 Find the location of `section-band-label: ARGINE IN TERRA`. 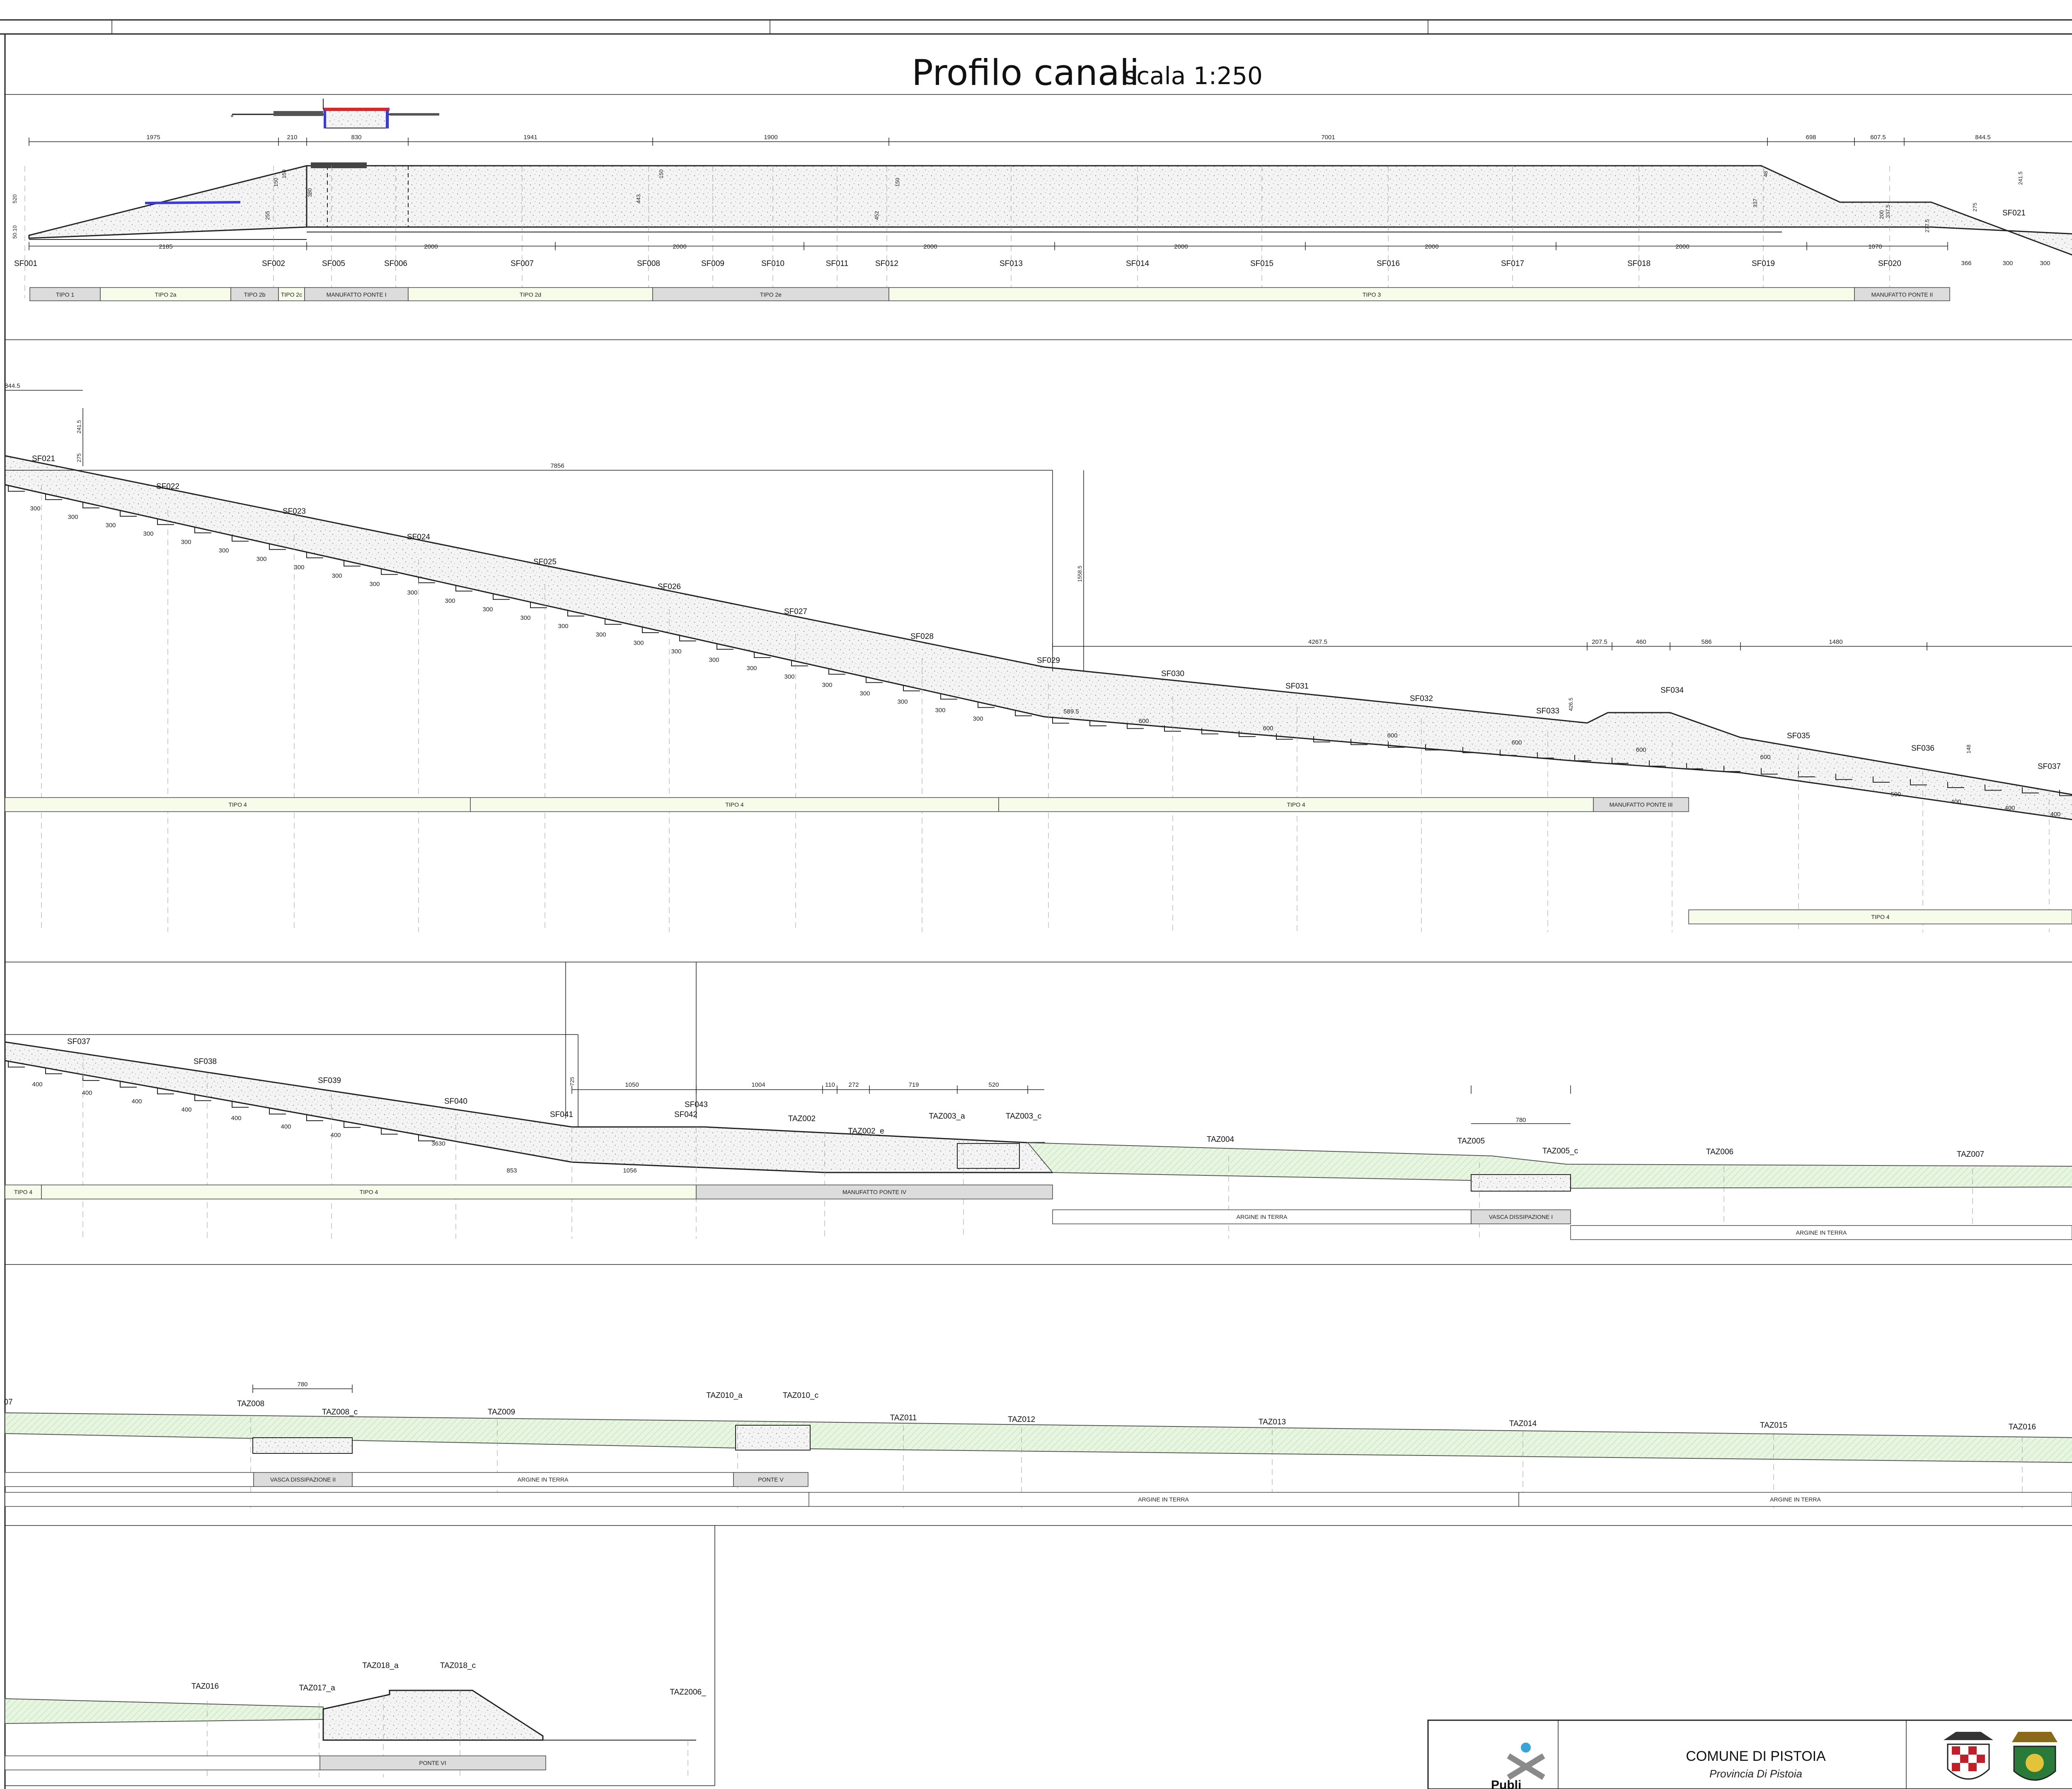

section-band-label: ARGINE IN TERRA is located at coordinates (1262, 1217).